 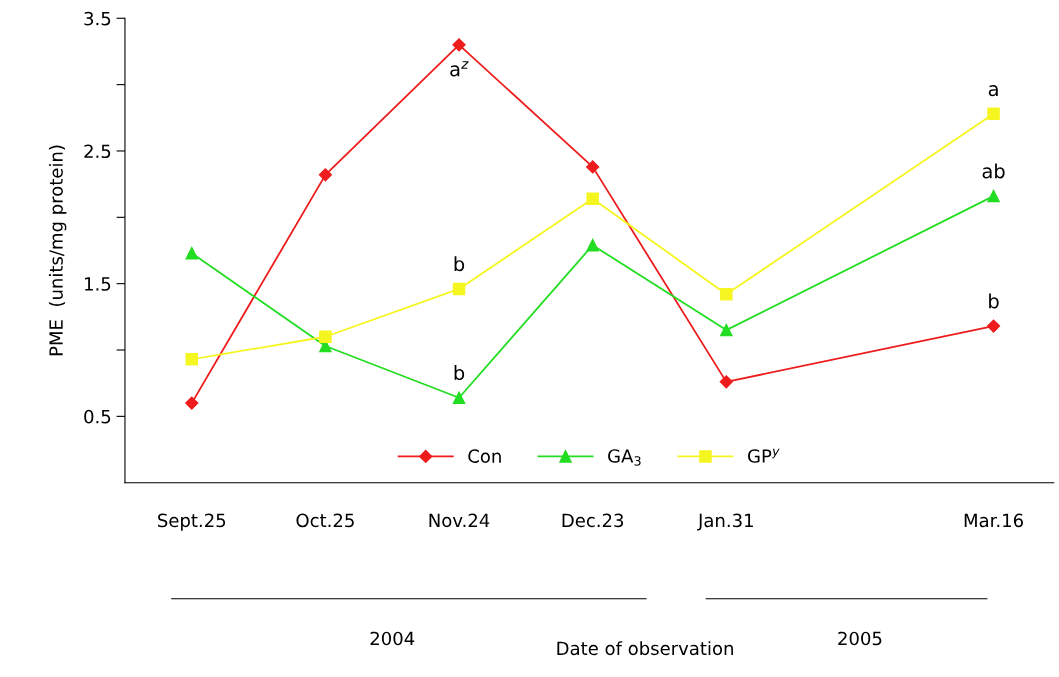 I want to click on y-tick-label: 3.5, so click(x=97, y=18).